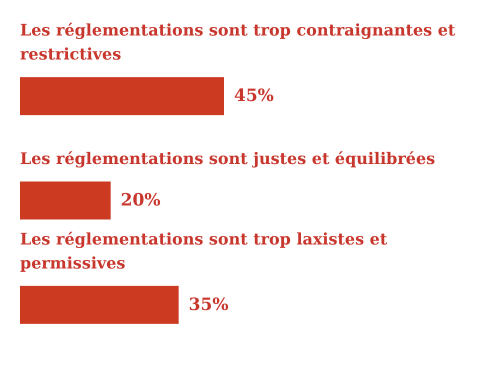  I want to click on data-label: 35%, so click(208, 304).